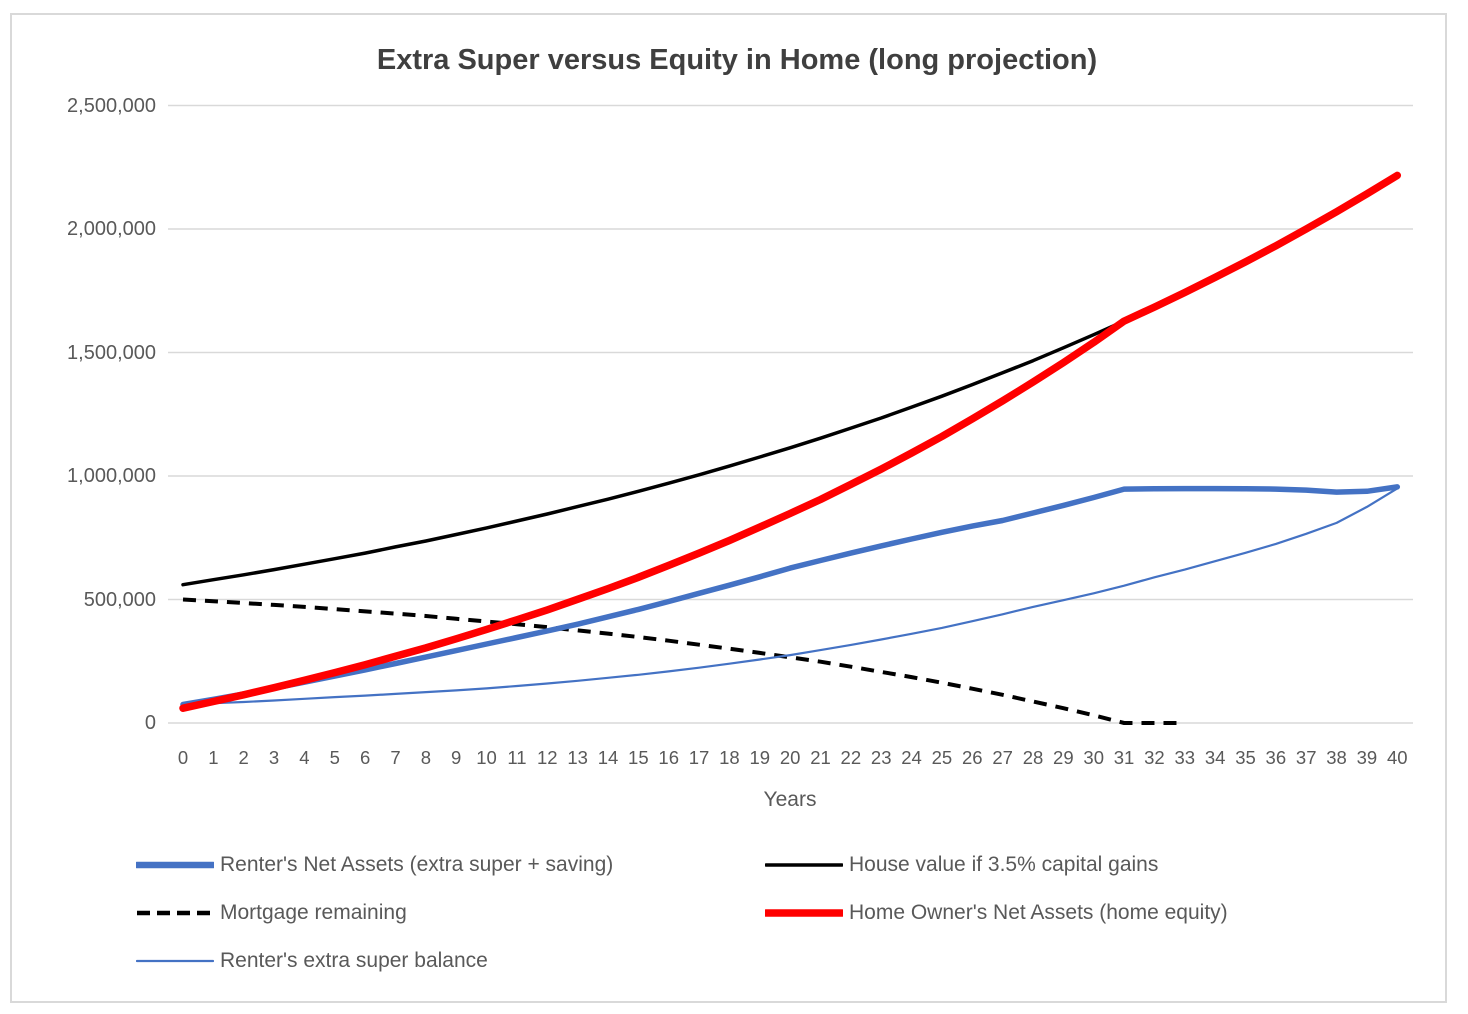 The height and width of the screenshot is (1014, 1468). Describe the element at coordinates (111, 352) in the screenshot. I see `y-tick-label: 1,500,000` at that location.